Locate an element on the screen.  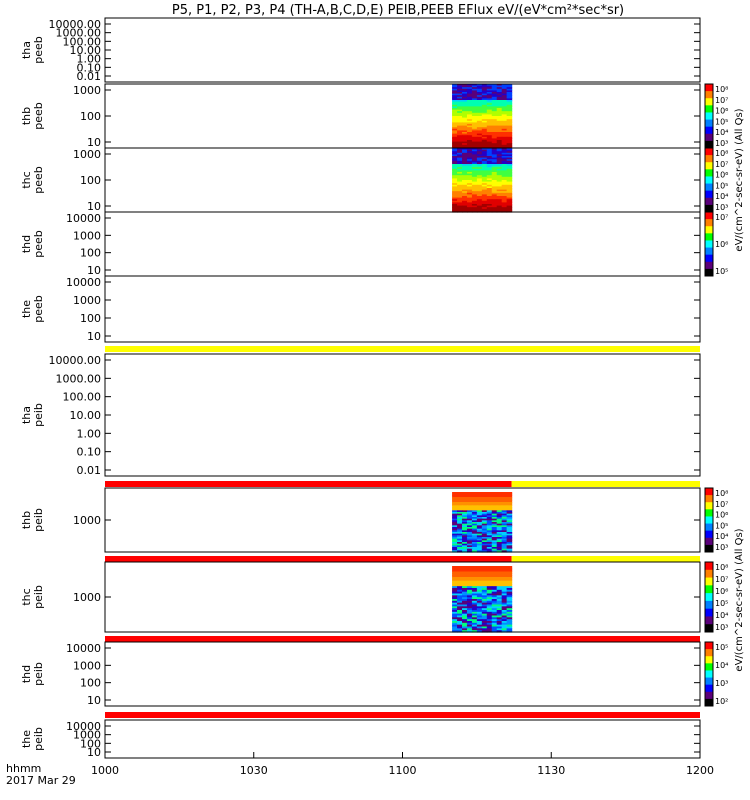
colorbar-tick-label: 10⁷ is located at coordinates (721, 217).